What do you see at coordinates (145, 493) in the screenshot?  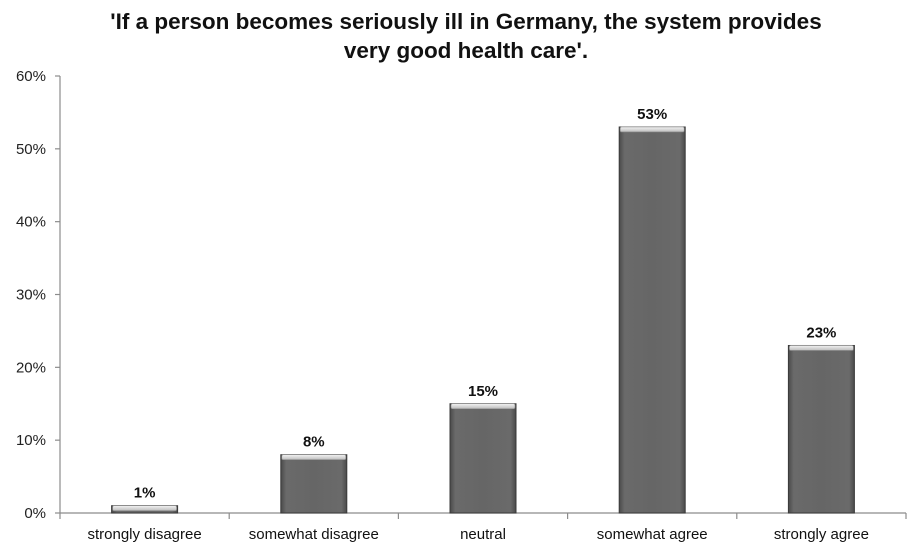 I see `data-label: 1%` at bounding box center [145, 493].